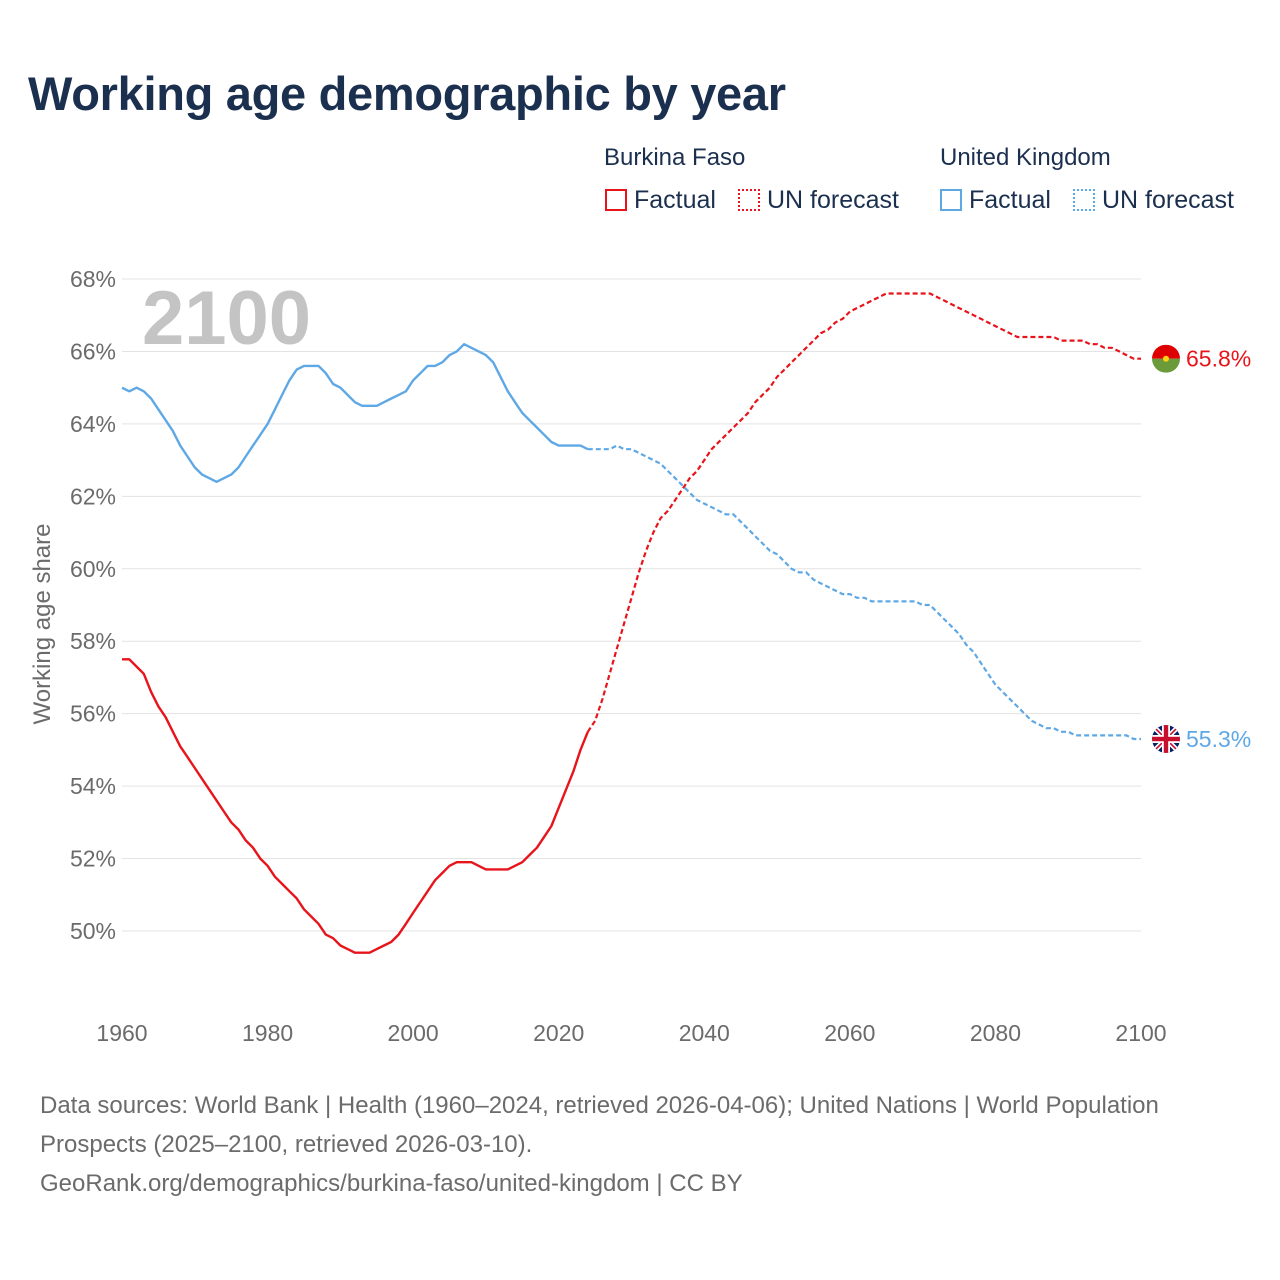  I want to click on legend-item-burkina-faso-forecast: UN forecast, so click(818, 200).